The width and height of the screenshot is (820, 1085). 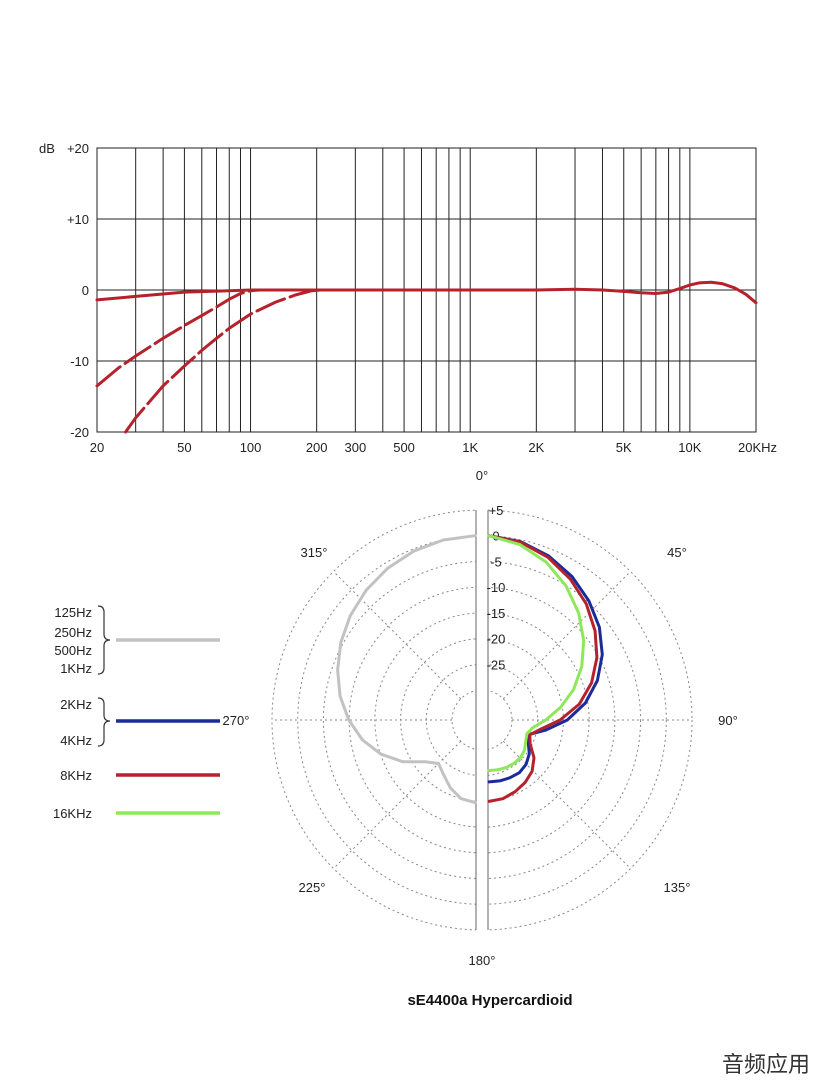 I want to click on legend-label: 1KHz, so click(x=76, y=668).